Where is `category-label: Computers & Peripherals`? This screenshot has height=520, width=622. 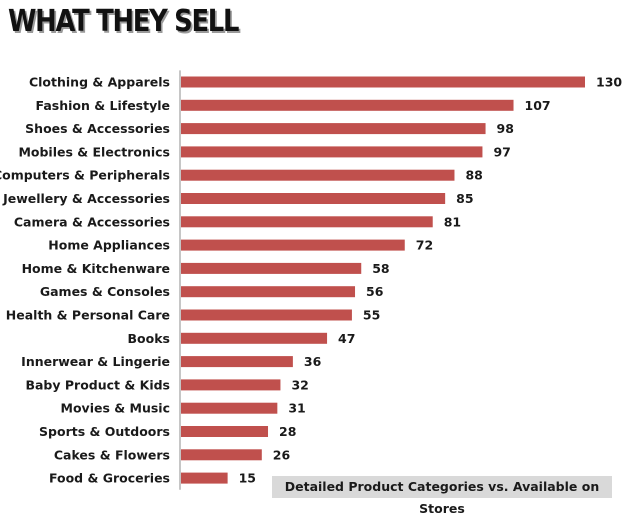 category-label: Computers & Peripherals is located at coordinates (85, 175).